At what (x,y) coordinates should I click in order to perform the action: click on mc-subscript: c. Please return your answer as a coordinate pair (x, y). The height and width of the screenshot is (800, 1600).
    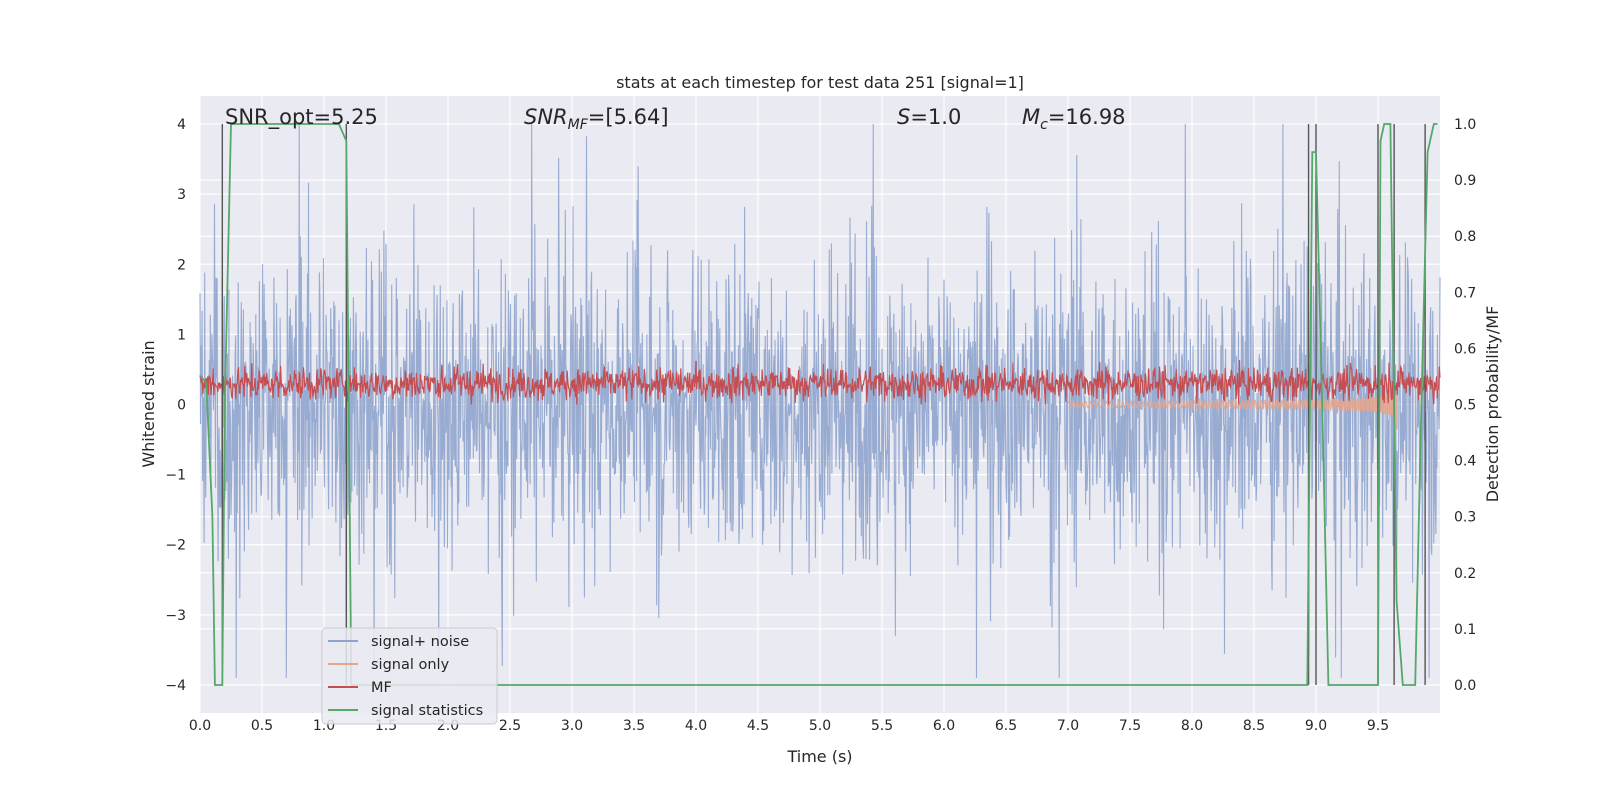
    Looking at the image, I should click on (1044, 125).